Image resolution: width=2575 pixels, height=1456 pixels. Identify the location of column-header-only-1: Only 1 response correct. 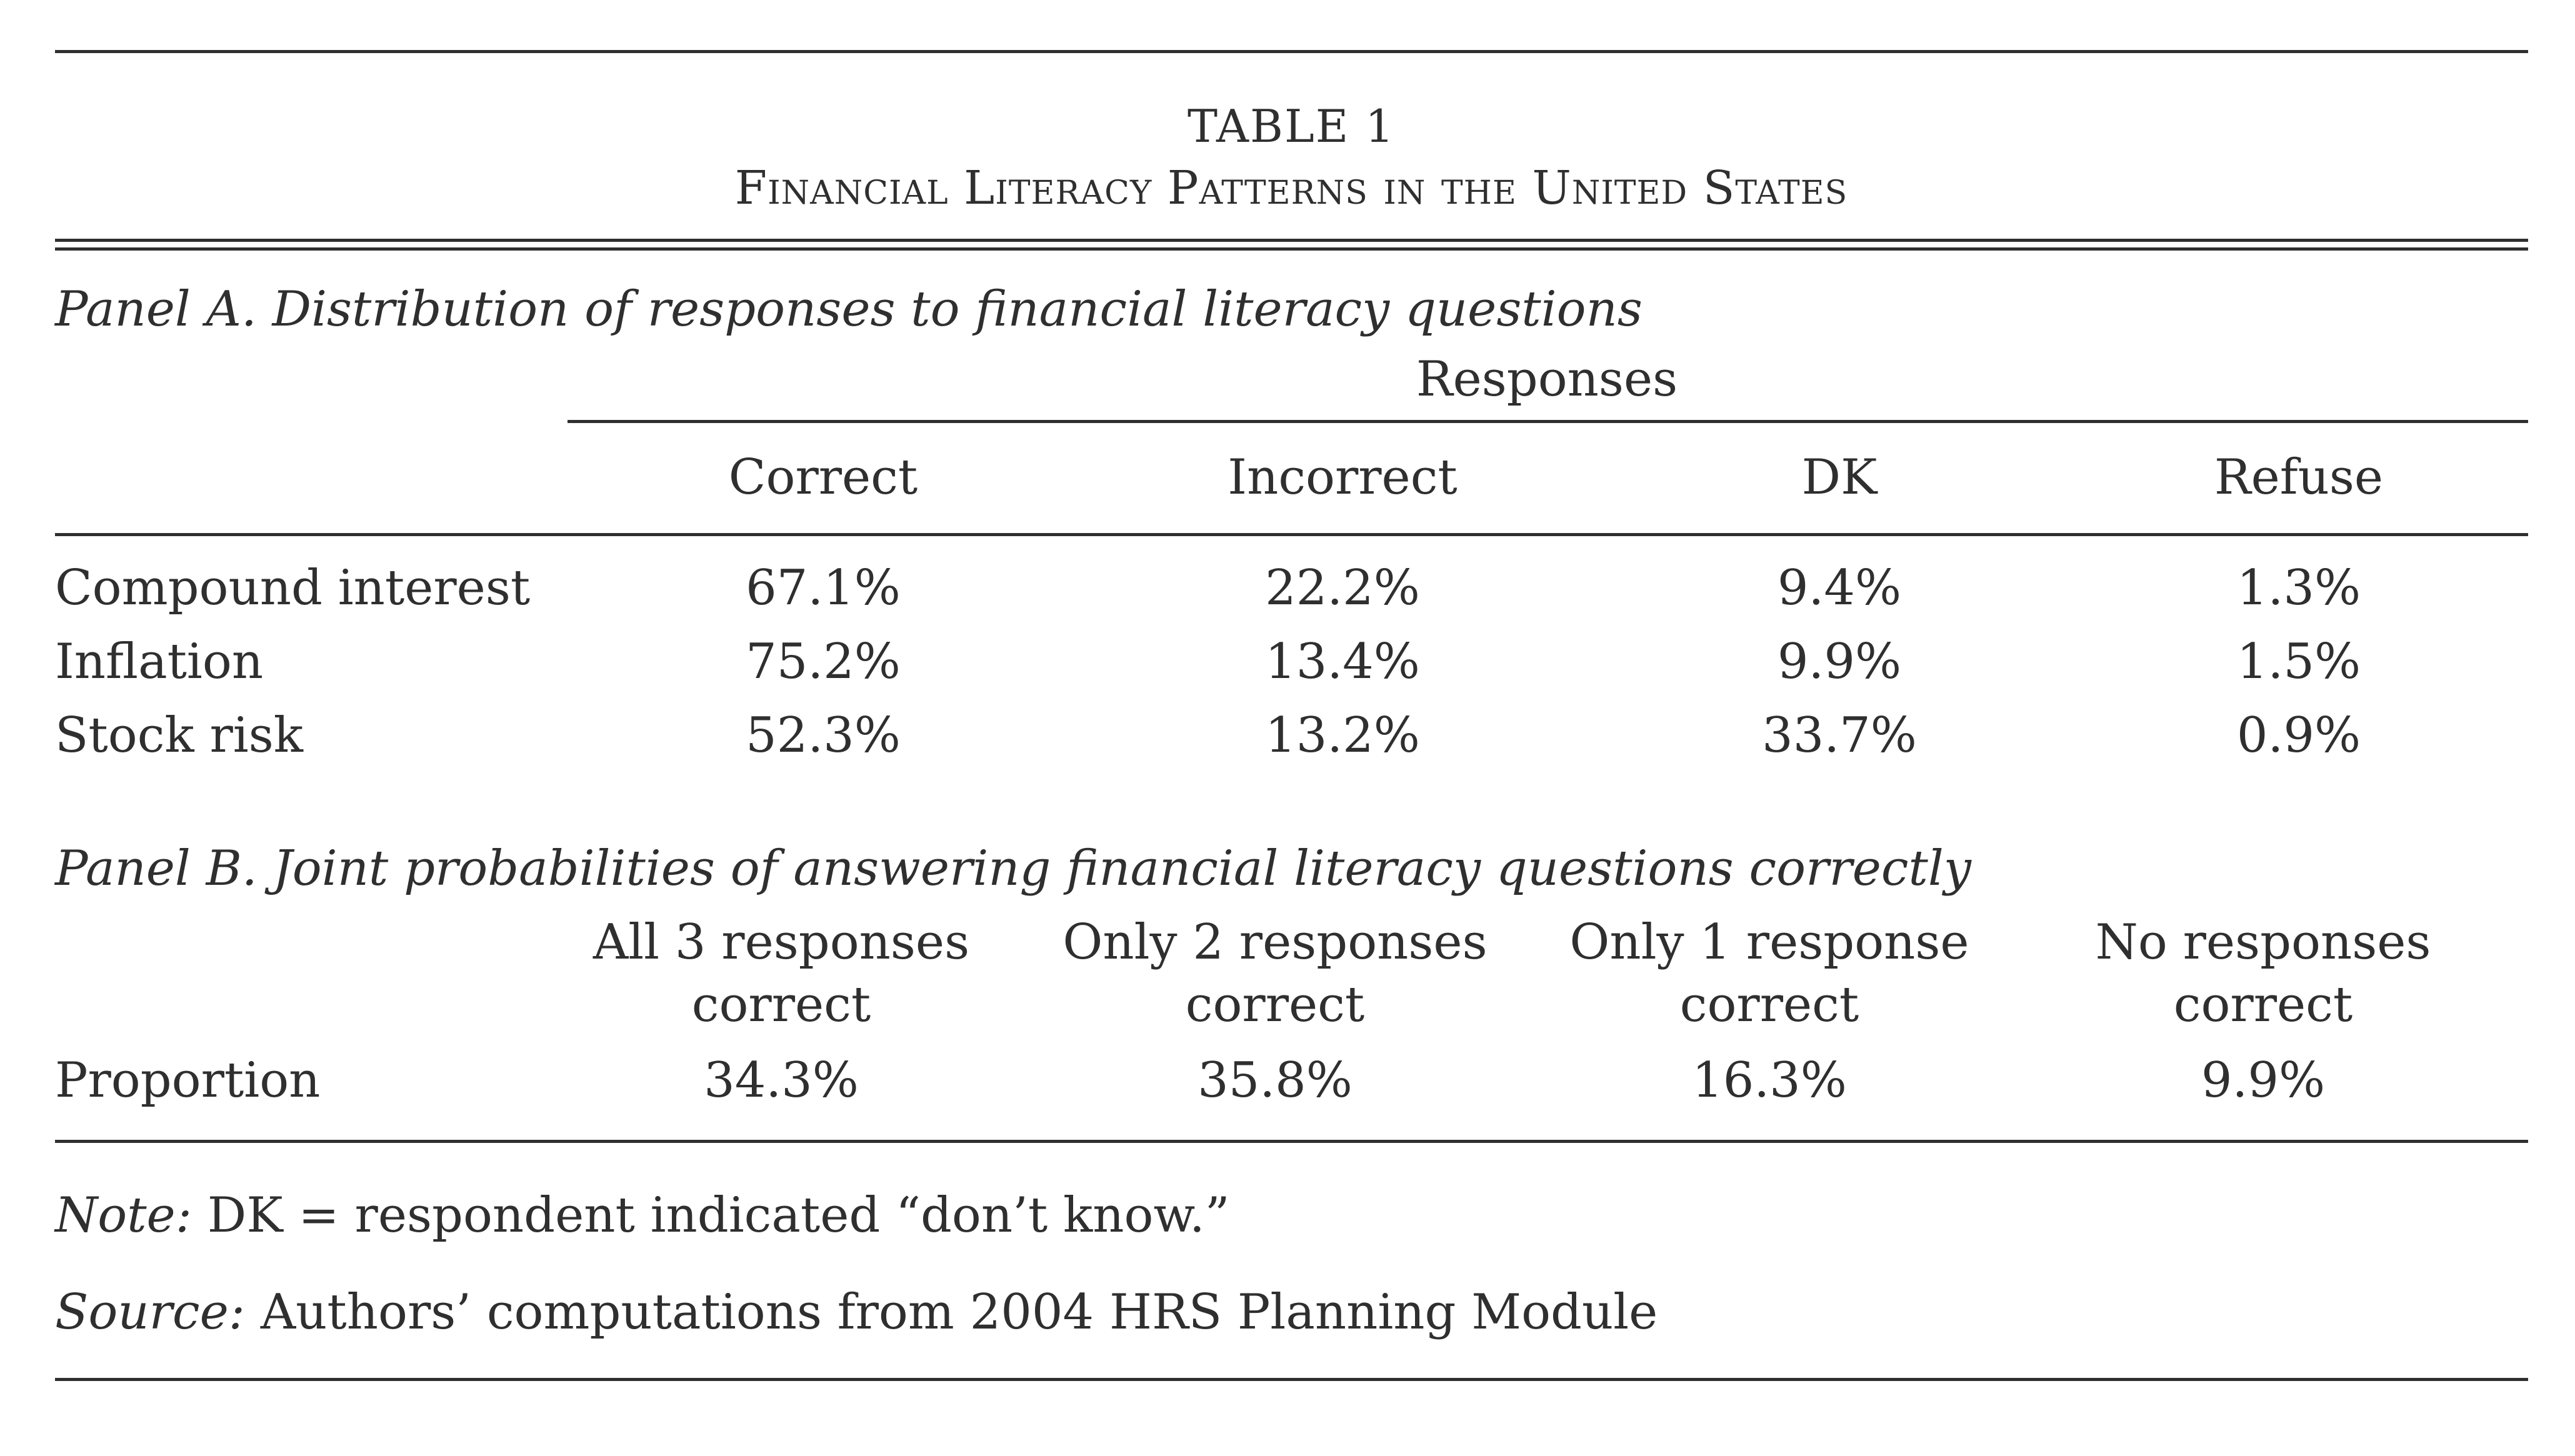
(1769, 973).